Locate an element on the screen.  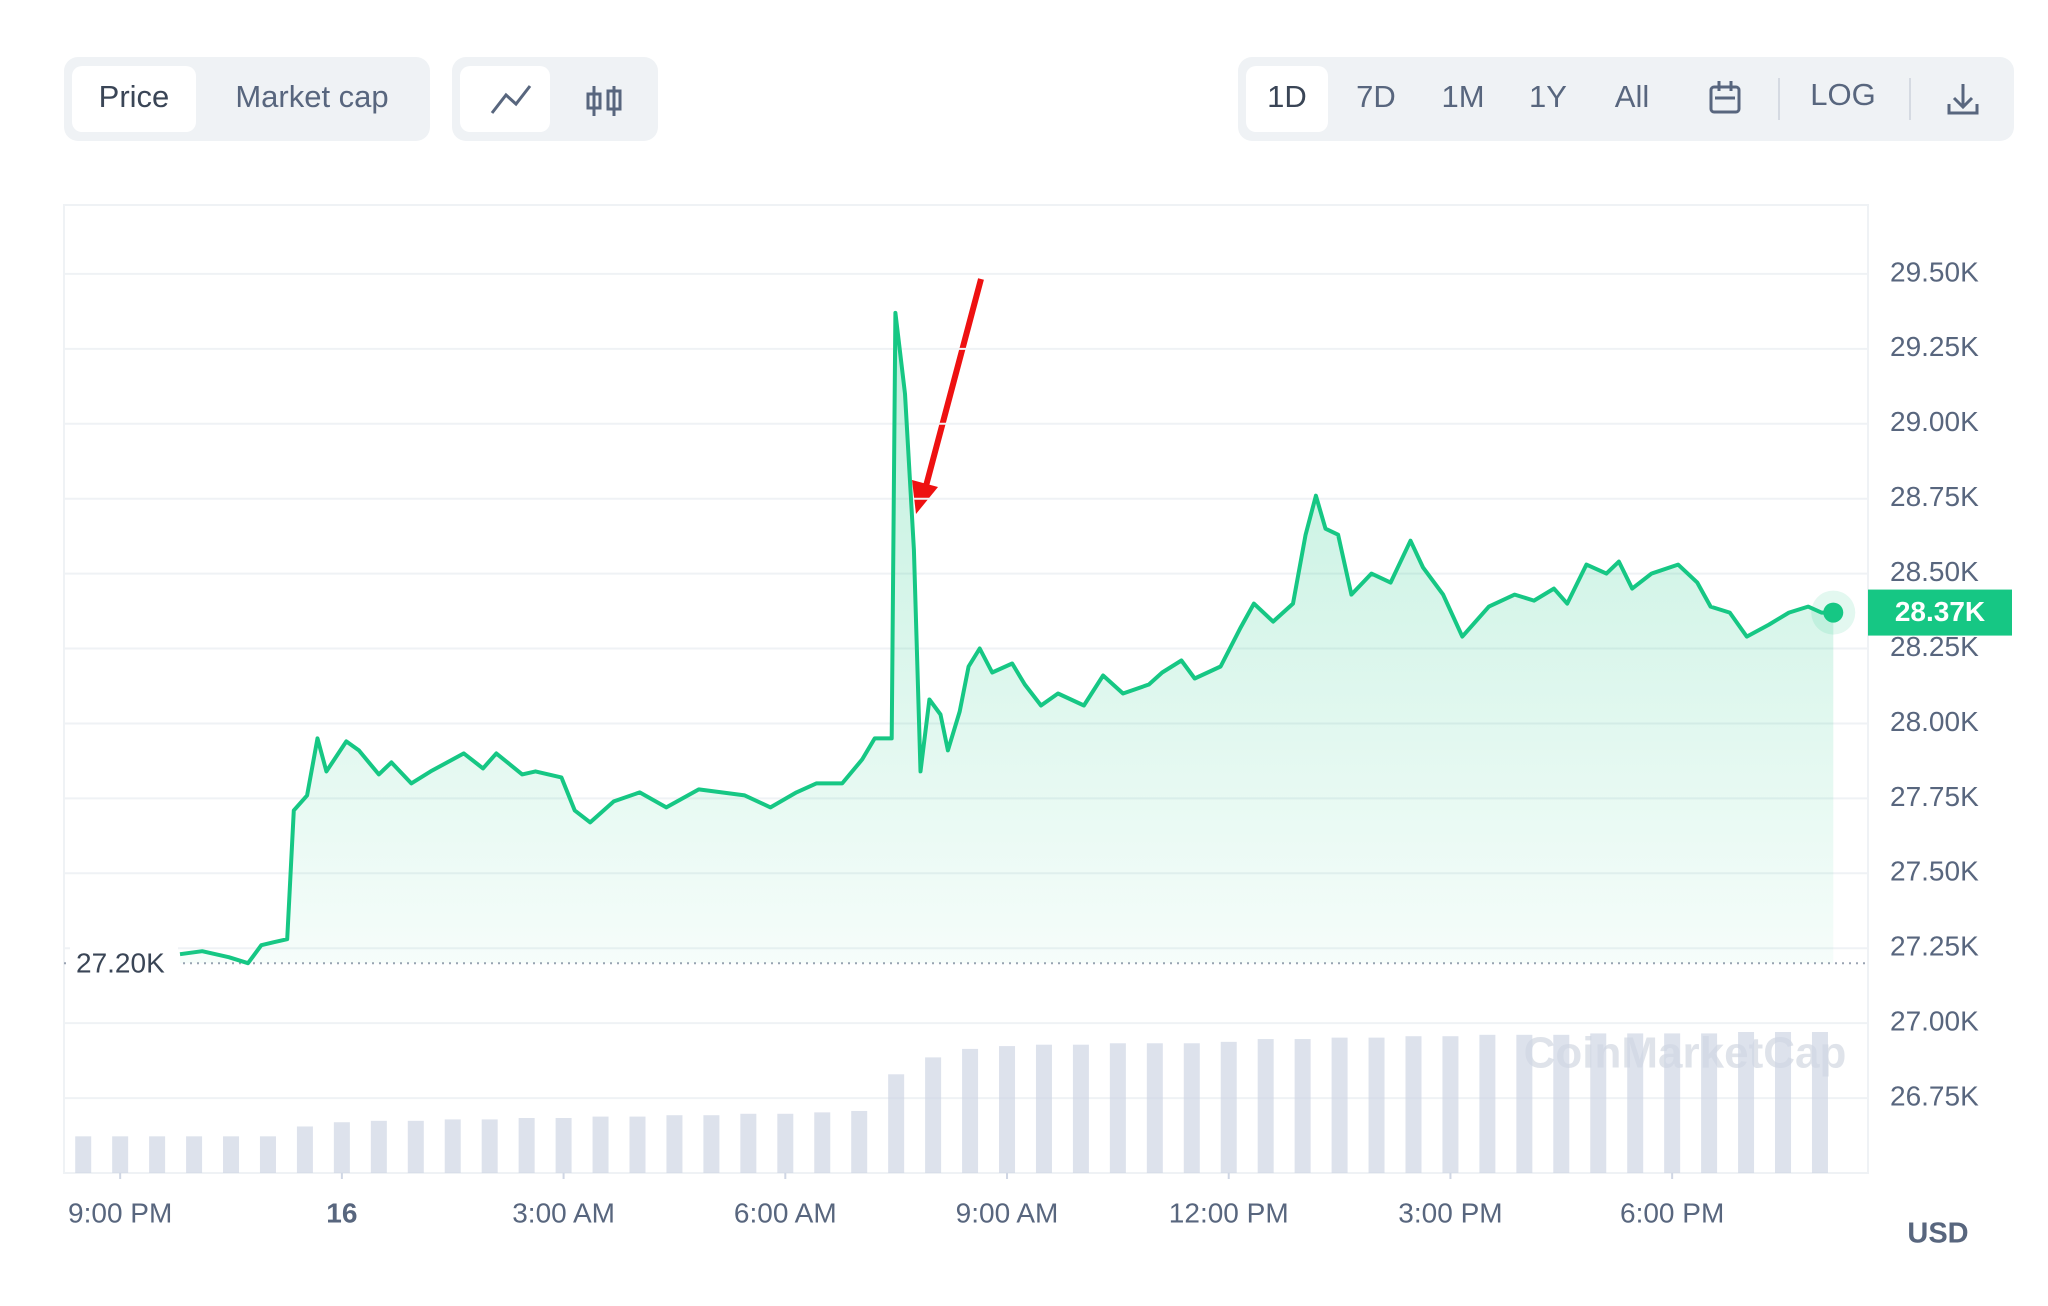
y-tick-label: 27.00K is located at coordinates (1934, 1021).